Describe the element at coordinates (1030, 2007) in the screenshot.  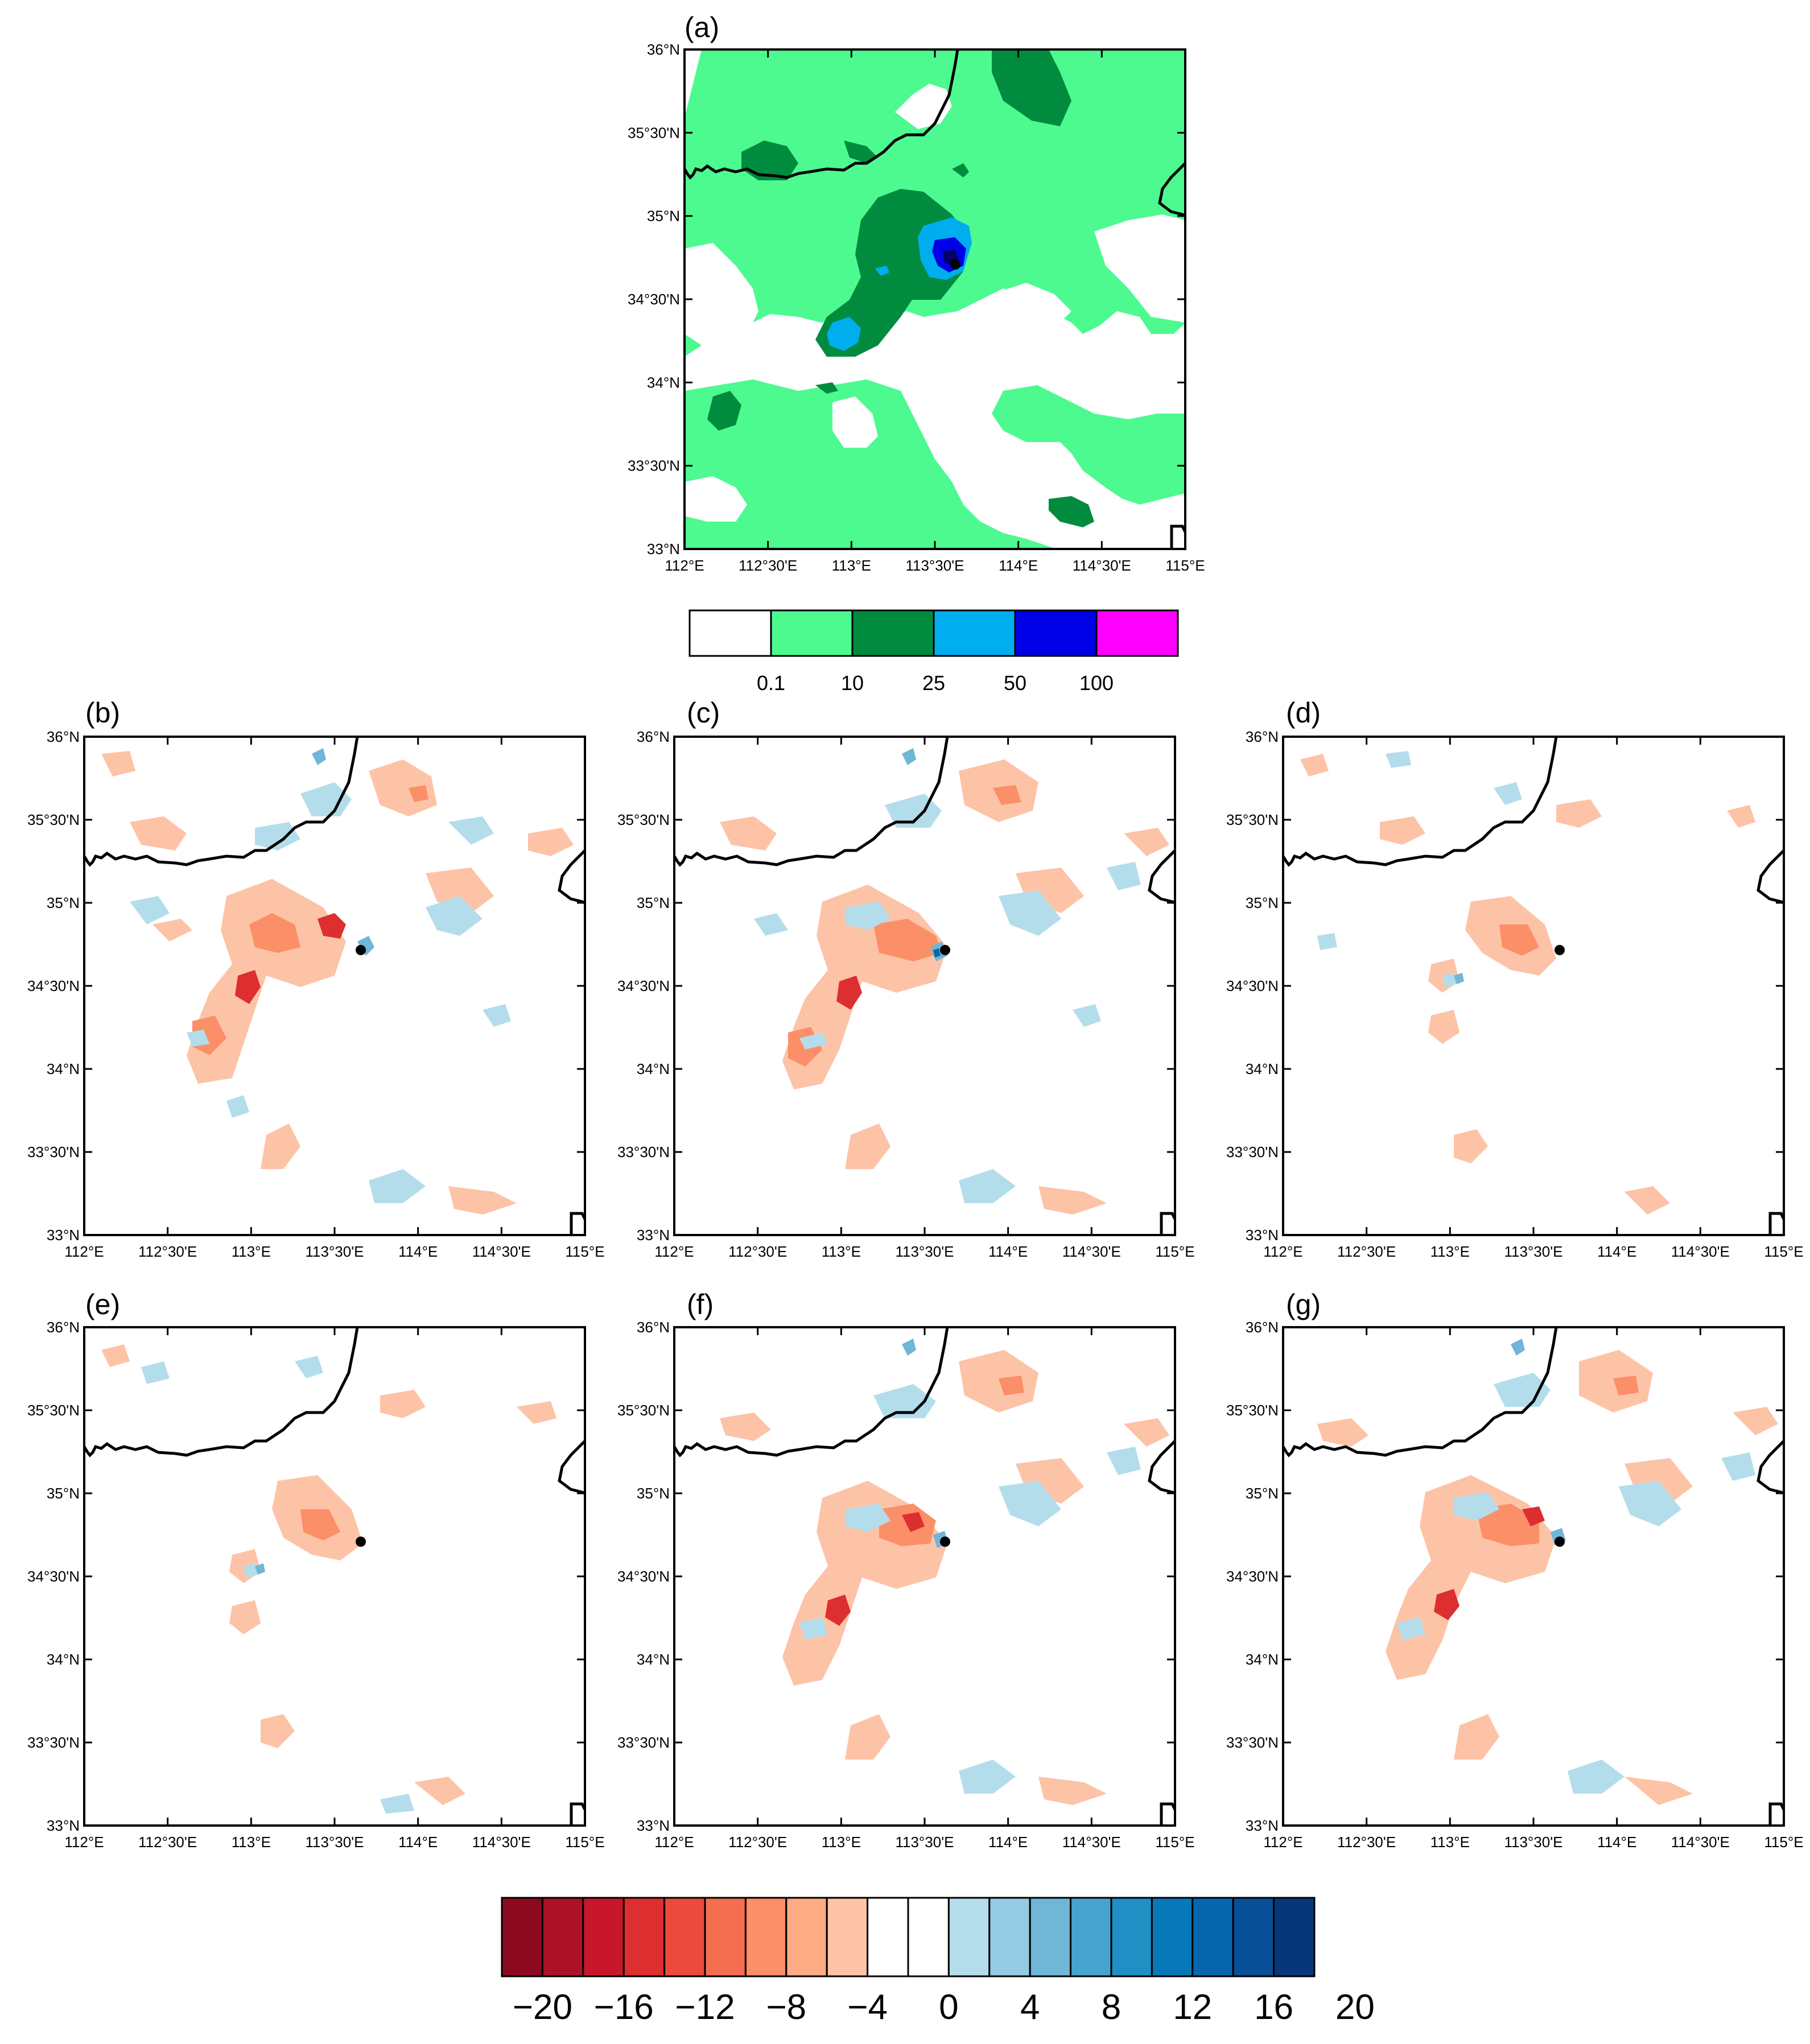
I see `colorbar-label: 4` at that location.